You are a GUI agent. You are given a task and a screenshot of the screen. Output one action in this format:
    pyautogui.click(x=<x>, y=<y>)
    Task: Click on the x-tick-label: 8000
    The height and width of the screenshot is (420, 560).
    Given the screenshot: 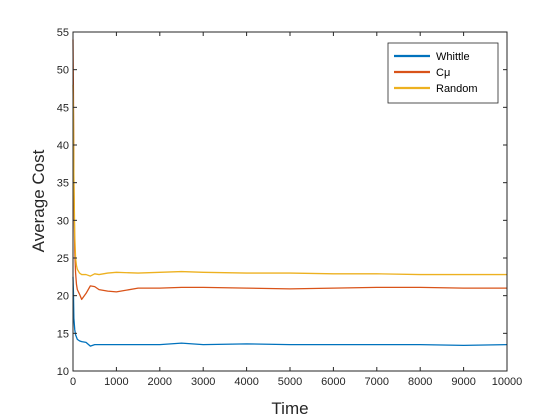 What is the action you would take?
    pyautogui.click(x=420, y=382)
    